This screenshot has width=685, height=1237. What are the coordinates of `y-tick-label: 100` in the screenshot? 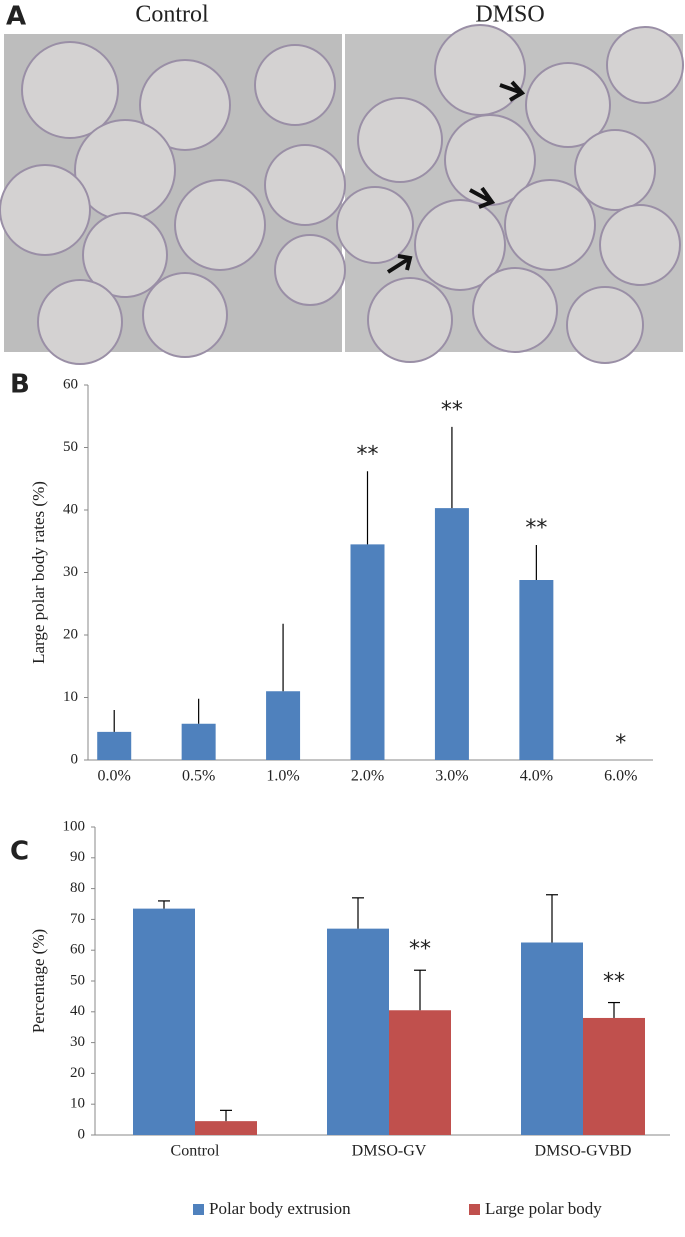 It's located at (74, 826).